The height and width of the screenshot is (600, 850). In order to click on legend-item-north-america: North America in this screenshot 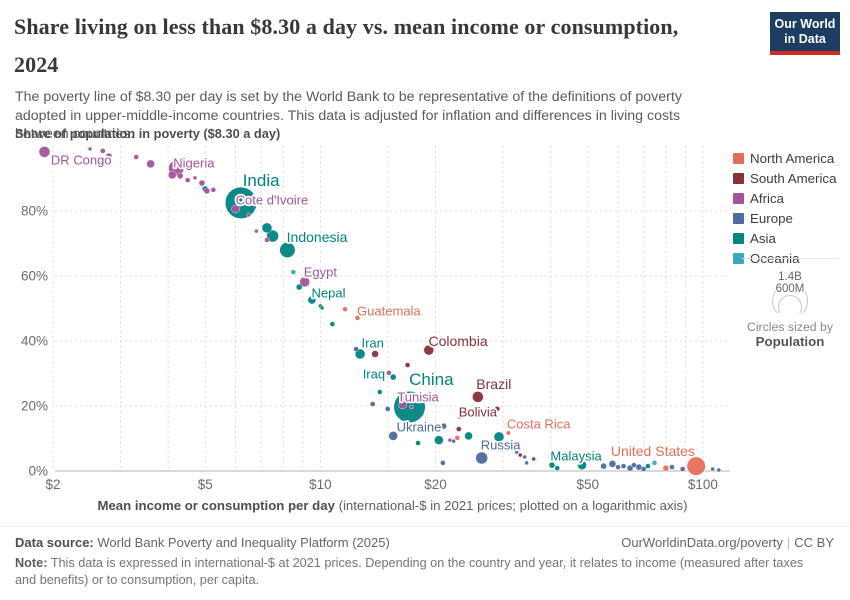, I will do `click(784, 158)`.